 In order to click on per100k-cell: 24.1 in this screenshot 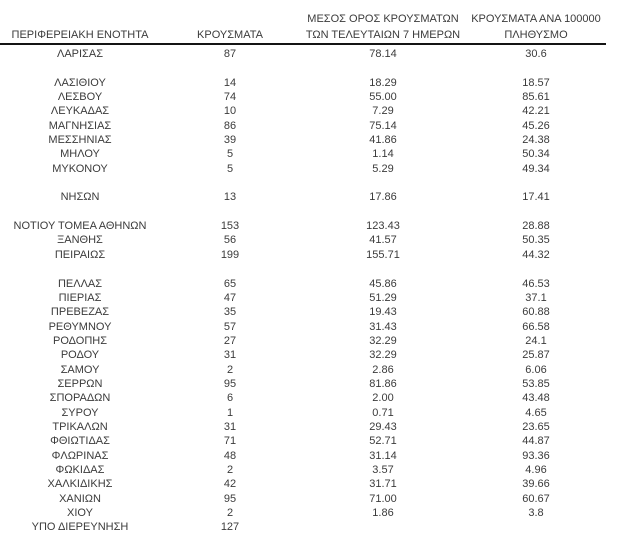, I will do `click(536, 340)`.